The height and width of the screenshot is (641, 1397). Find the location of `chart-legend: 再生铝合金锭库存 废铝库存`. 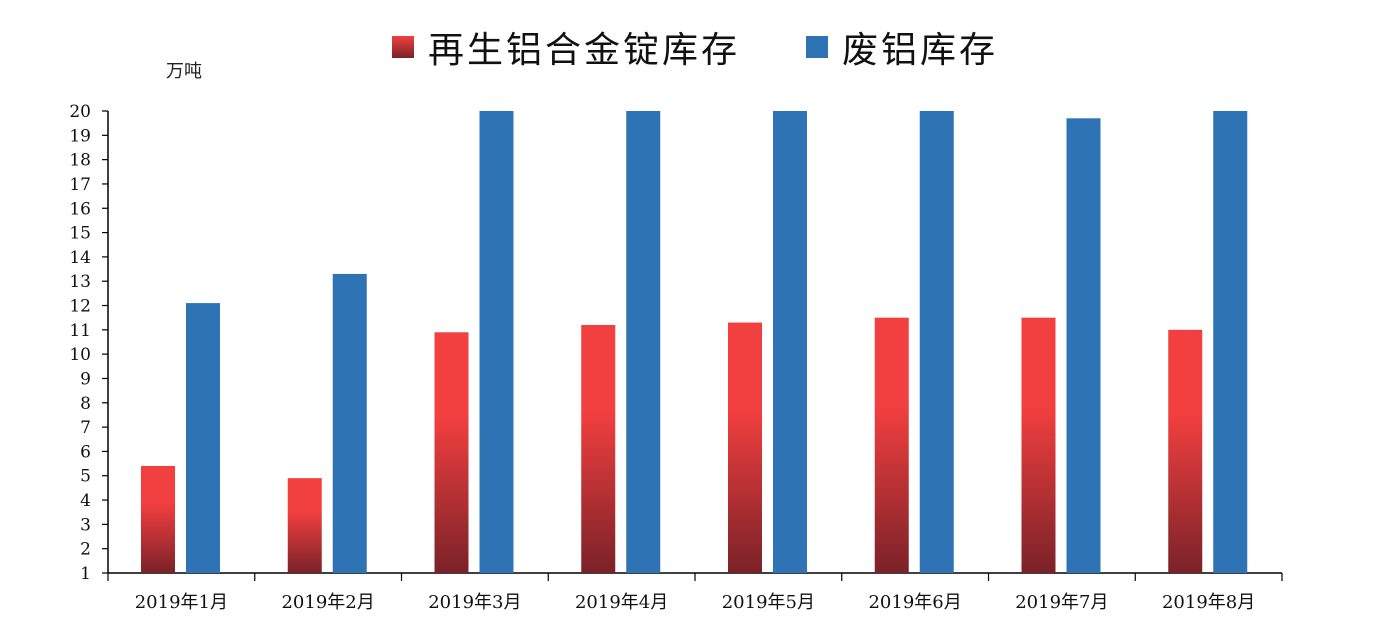

chart-legend: 再生铝合金锭库存 废铝库存 is located at coordinates (698, 47).